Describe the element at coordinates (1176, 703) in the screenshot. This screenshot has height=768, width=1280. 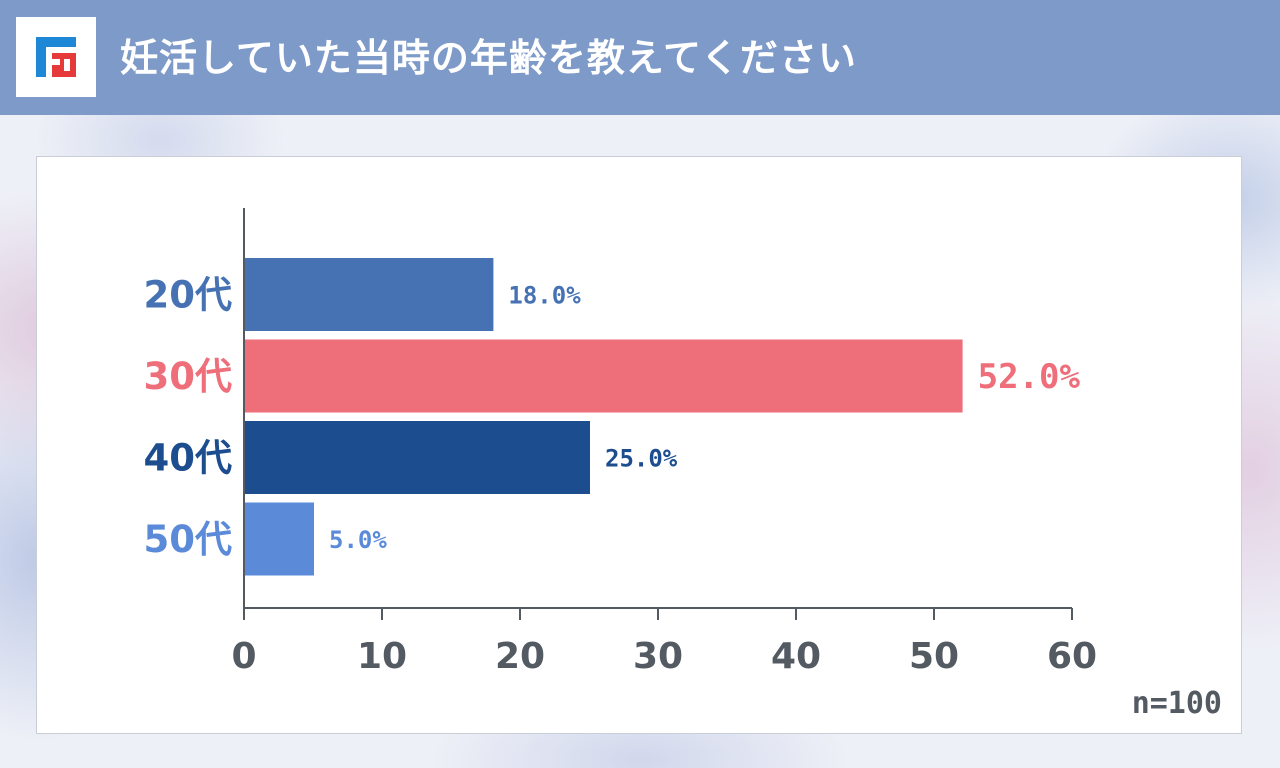
I see `sample-size-label: n=100` at that location.